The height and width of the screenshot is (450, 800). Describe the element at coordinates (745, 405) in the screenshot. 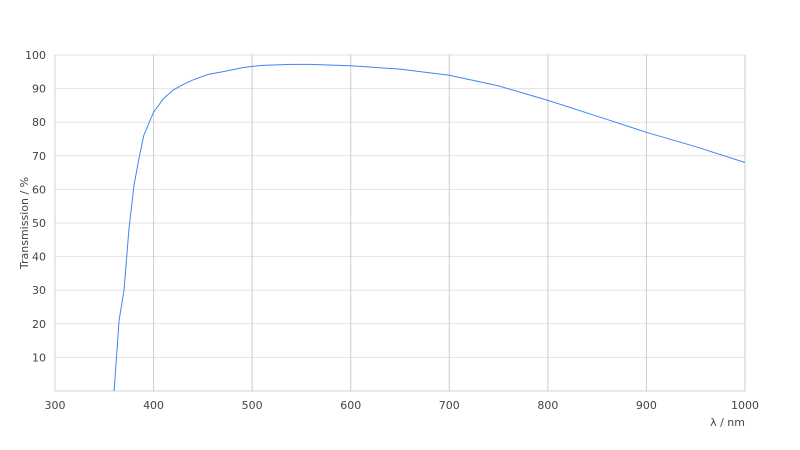

I see `x-tick-label: 1000` at that location.